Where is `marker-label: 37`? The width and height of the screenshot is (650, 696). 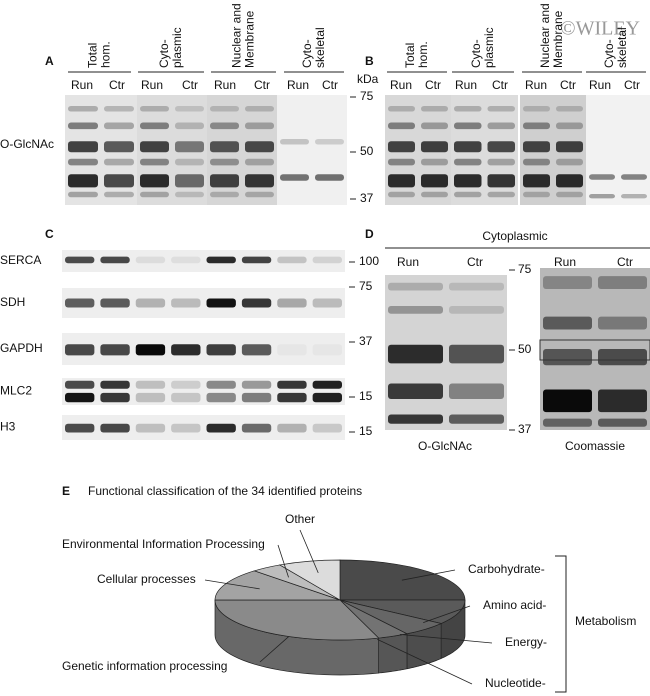 marker-label: 37 is located at coordinates (366, 341).